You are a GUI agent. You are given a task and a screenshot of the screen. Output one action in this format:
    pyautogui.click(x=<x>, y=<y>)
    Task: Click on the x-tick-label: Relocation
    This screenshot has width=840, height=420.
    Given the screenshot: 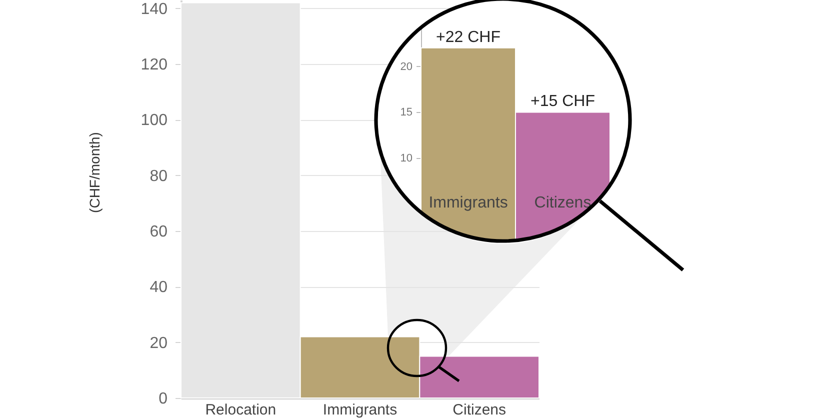 What is the action you would take?
    pyautogui.click(x=240, y=410)
    